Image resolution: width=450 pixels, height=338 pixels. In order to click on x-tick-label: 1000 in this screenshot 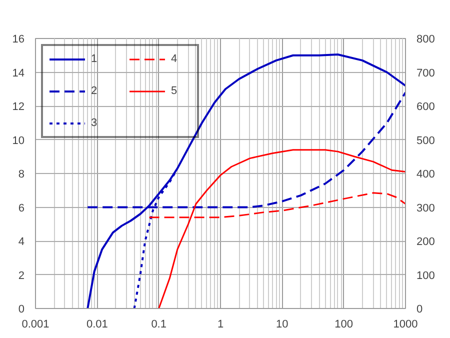, I will do `click(405, 324)`.